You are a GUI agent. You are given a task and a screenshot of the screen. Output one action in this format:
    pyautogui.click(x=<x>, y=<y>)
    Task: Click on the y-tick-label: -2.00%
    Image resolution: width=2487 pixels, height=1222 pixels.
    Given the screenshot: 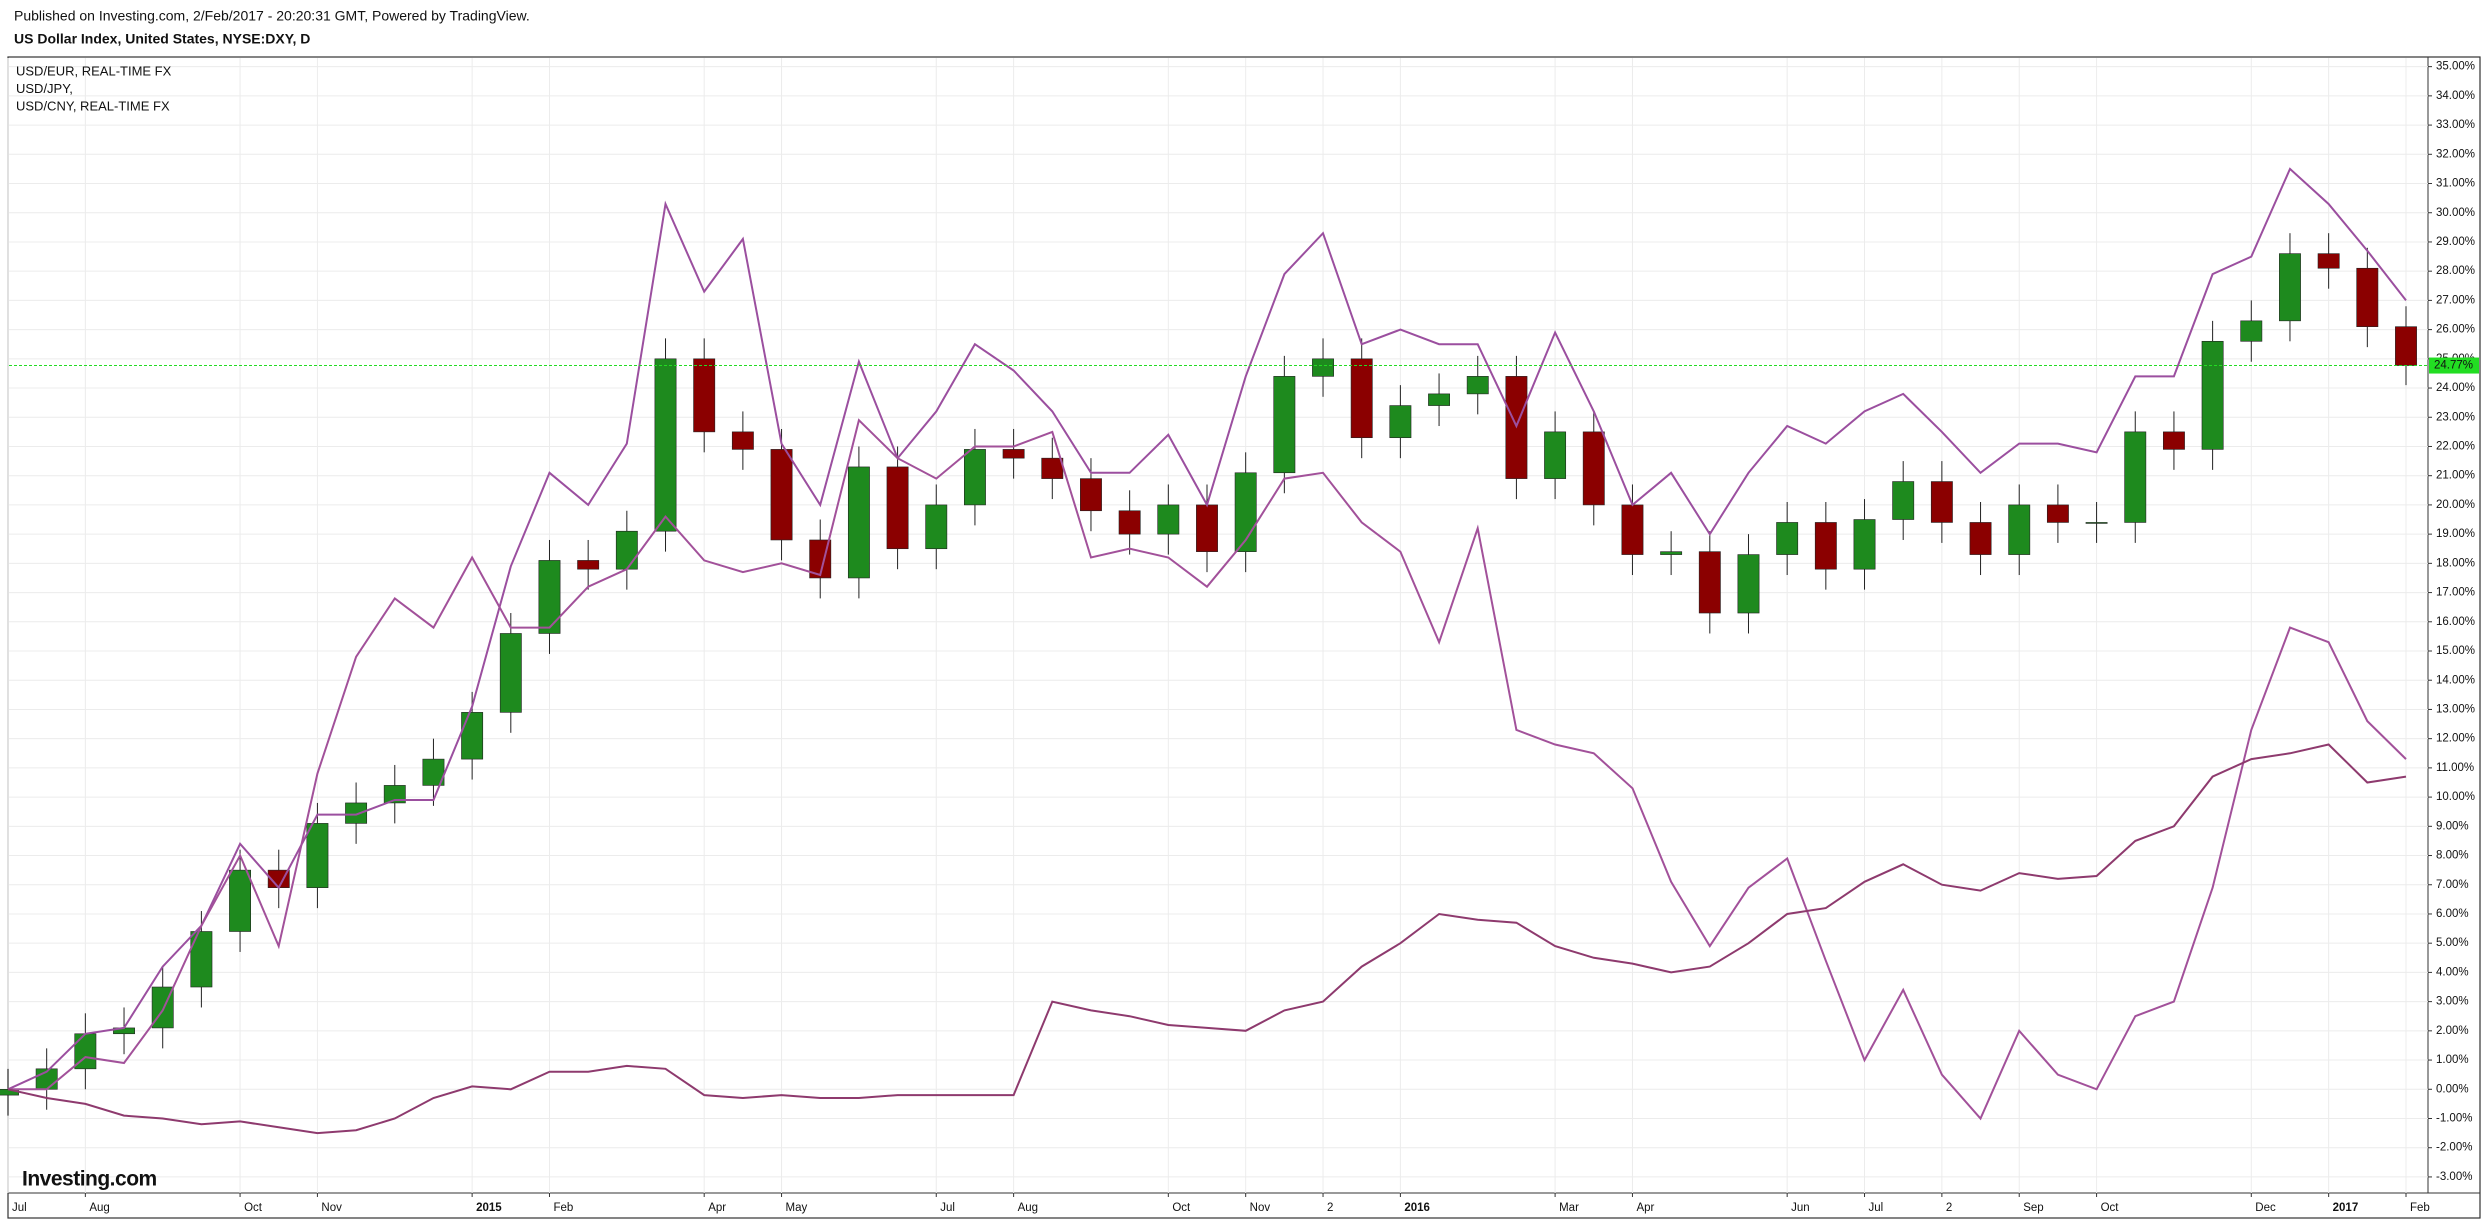 What is the action you would take?
    pyautogui.click(x=2454, y=1148)
    